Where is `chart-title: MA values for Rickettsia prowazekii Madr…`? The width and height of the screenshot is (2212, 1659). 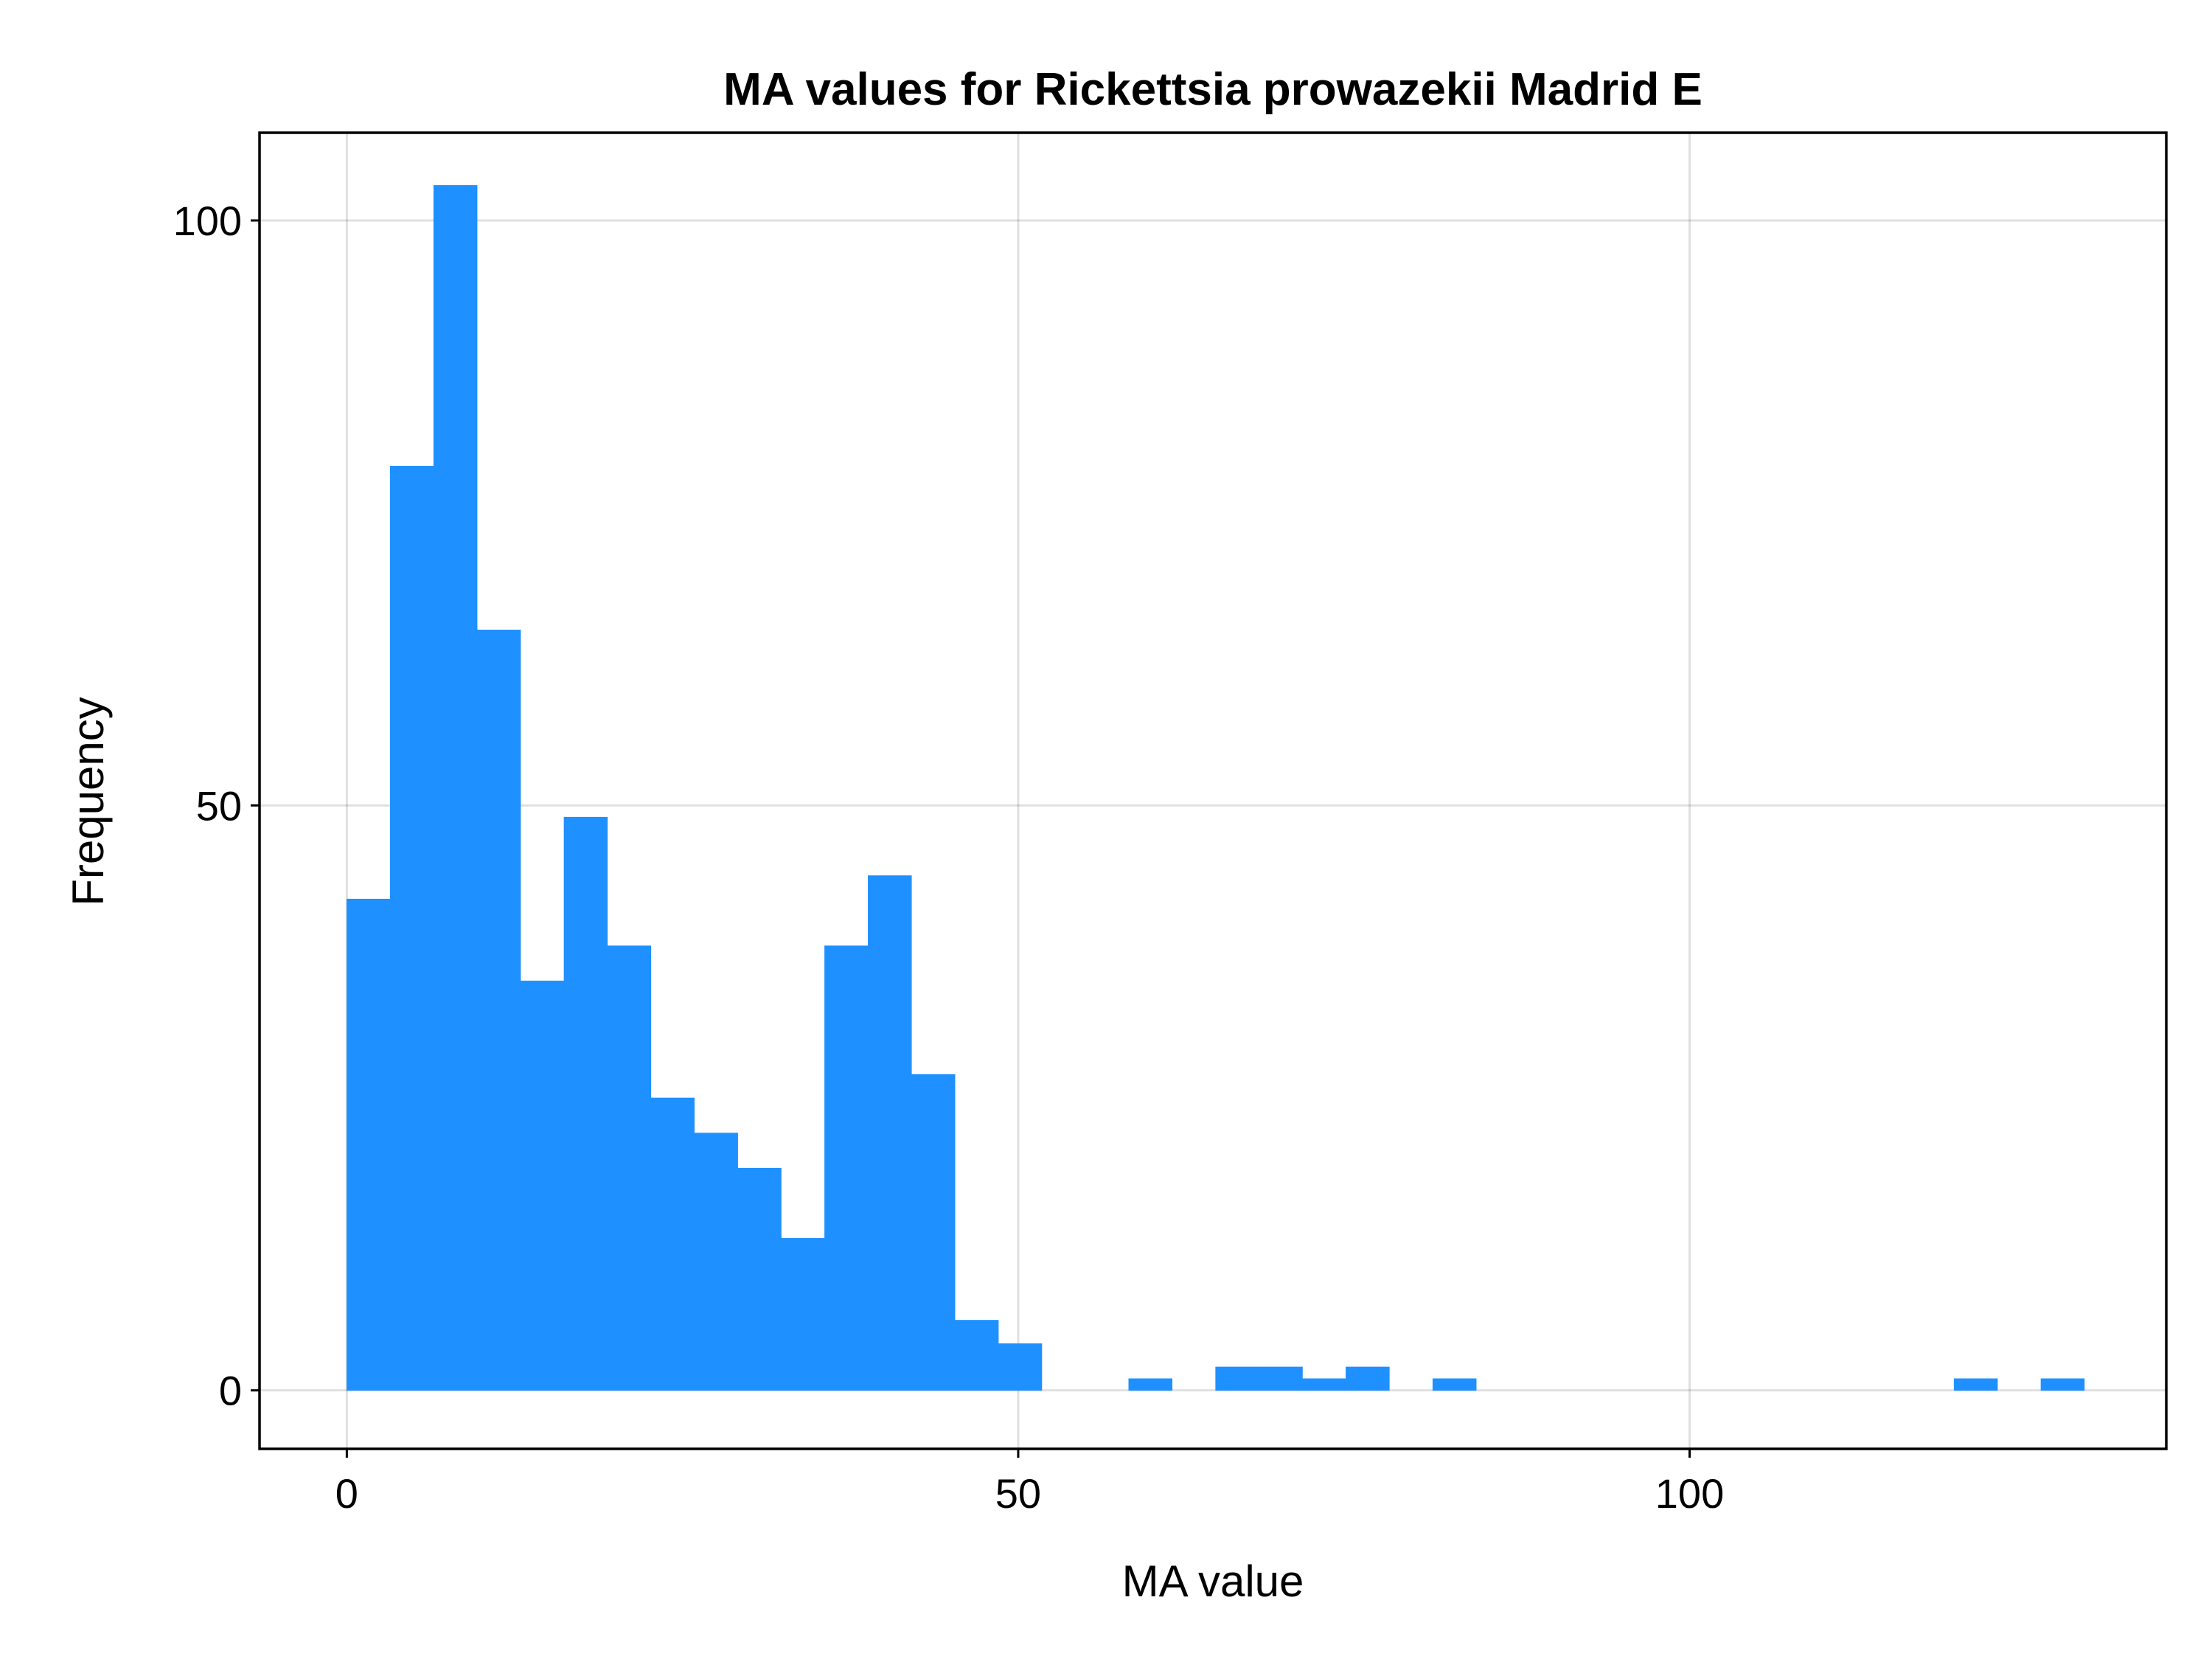
chart-title: MA values for Rickettsia prowazekii Madr… is located at coordinates (1213, 89).